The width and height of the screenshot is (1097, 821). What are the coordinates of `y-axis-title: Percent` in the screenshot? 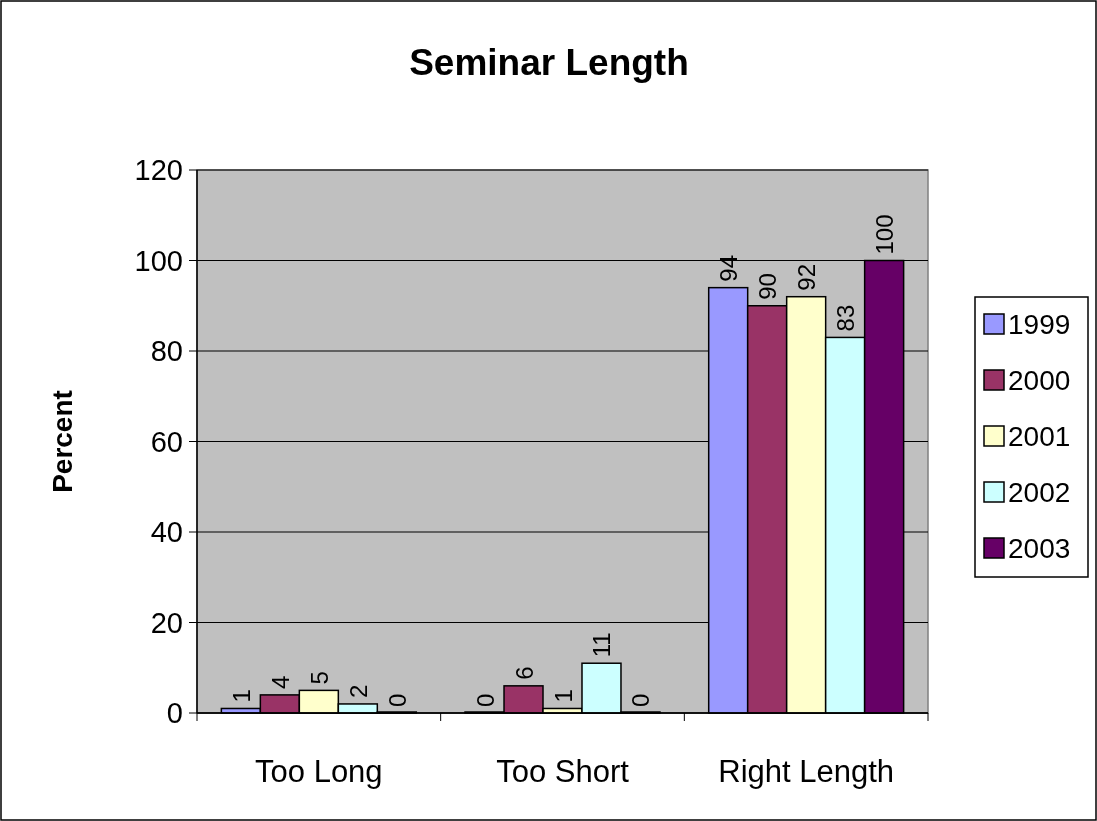 It's located at (62, 441).